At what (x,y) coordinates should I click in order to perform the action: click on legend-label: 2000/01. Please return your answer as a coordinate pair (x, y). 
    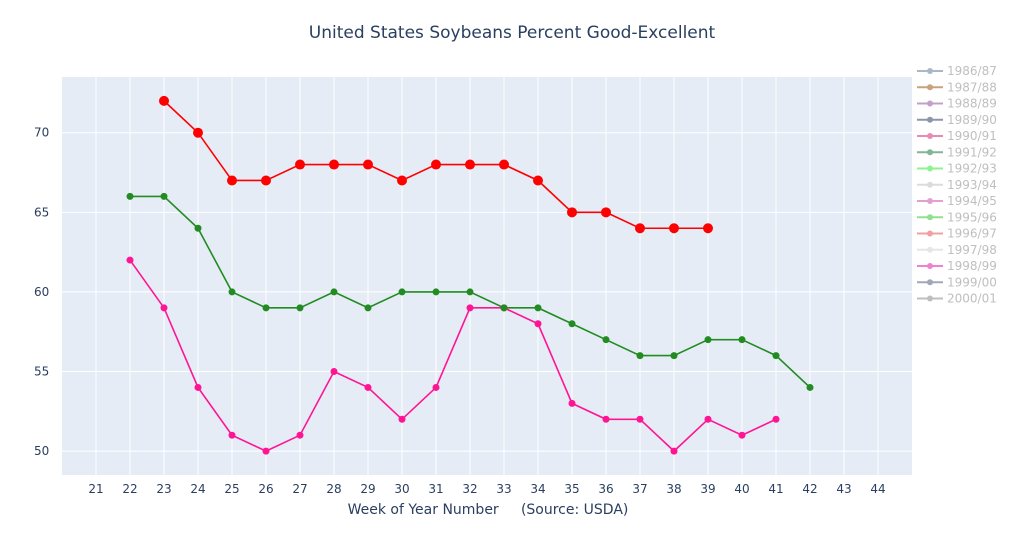
    Looking at the image, I should click on (972, 299).